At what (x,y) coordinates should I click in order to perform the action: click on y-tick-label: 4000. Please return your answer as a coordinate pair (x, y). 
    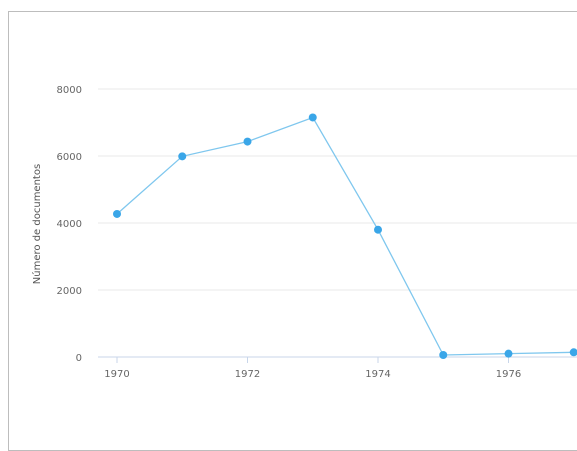
    Looking at the image, I should click on (69, 224).